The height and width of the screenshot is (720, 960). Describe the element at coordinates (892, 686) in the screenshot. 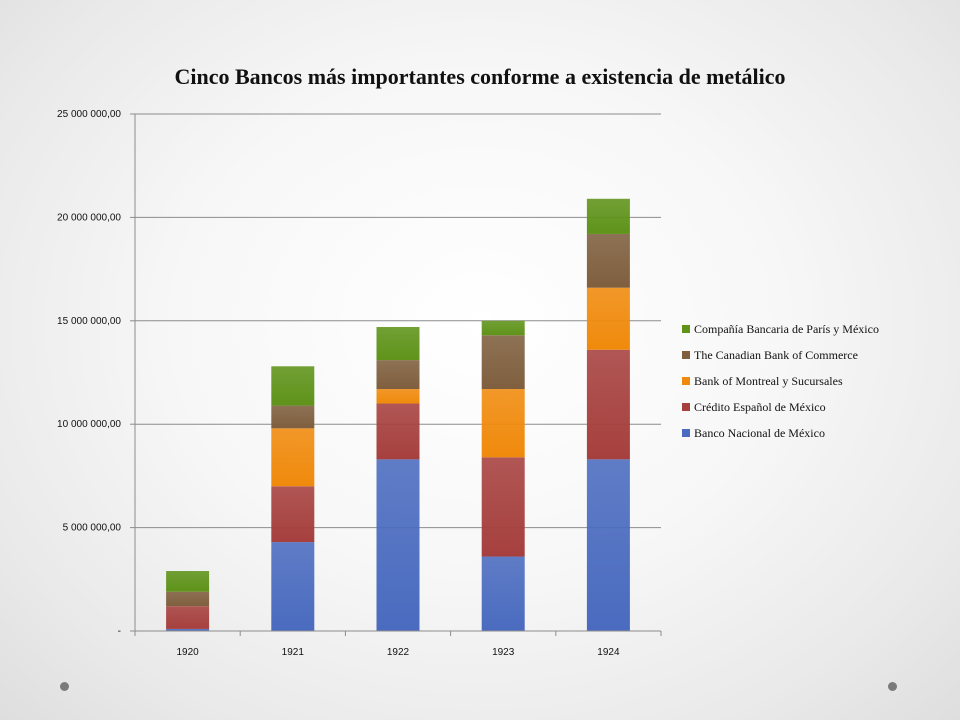

I see `slide-dot-right` at that location.